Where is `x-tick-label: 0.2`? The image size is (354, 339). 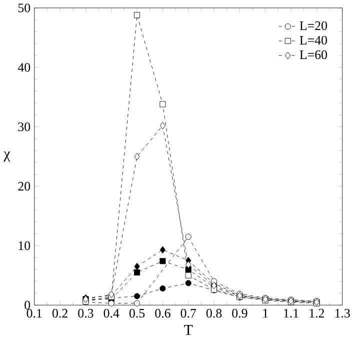
x-tick-label: 0.2 is located at coordinates (60, 313).